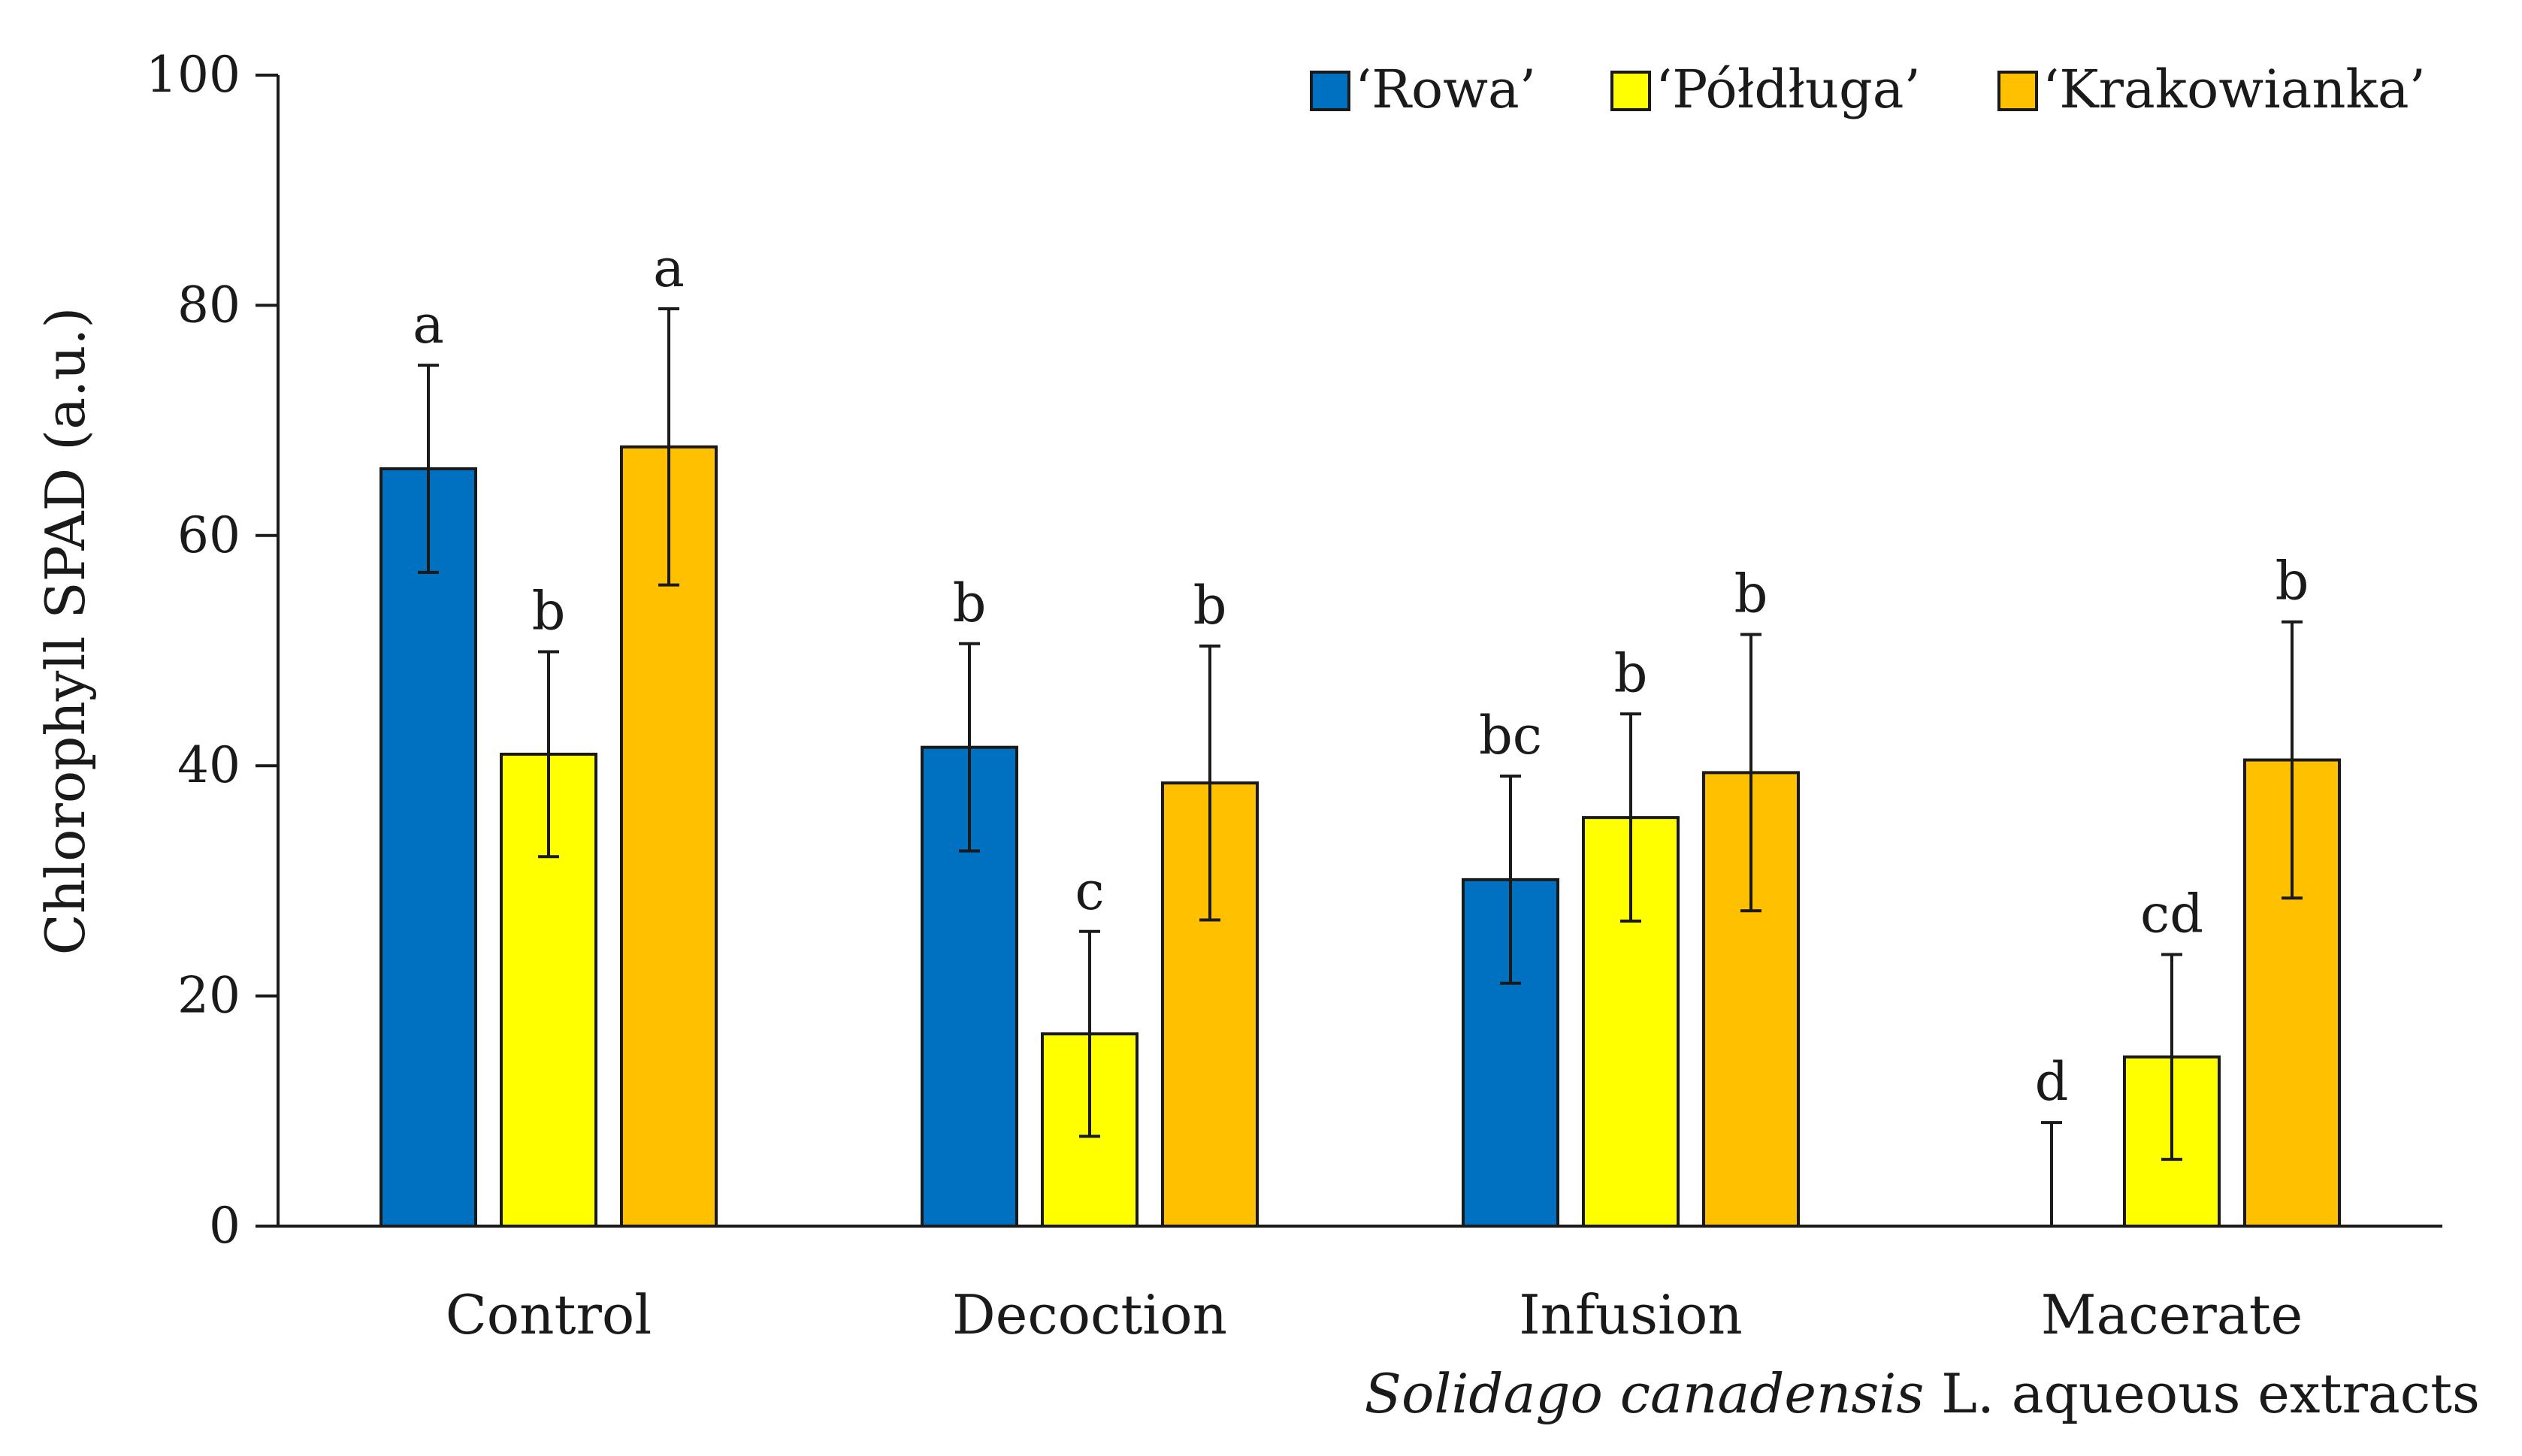 Image resolution: width=2522 pixels, height=1456 pixels. What do you see at coordinates (208, 996) in the screenshot?
I see `y-tick-label: 20` at bounding box center [208, 996].